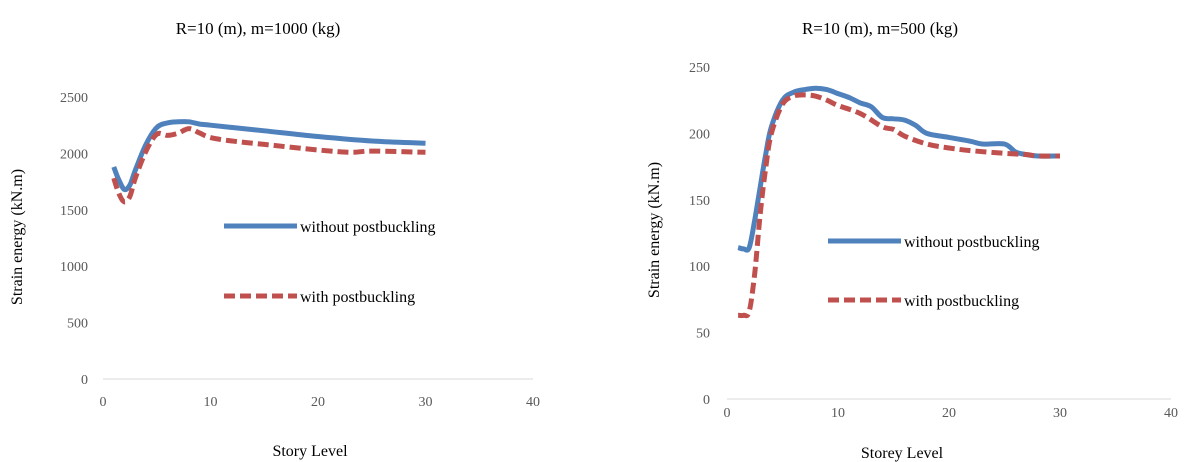 Image resolution: width=1190 pixels, height=462 pixels. I want to click on chart-title: R=10 (m), m=500 (kg), so click(880, 28).